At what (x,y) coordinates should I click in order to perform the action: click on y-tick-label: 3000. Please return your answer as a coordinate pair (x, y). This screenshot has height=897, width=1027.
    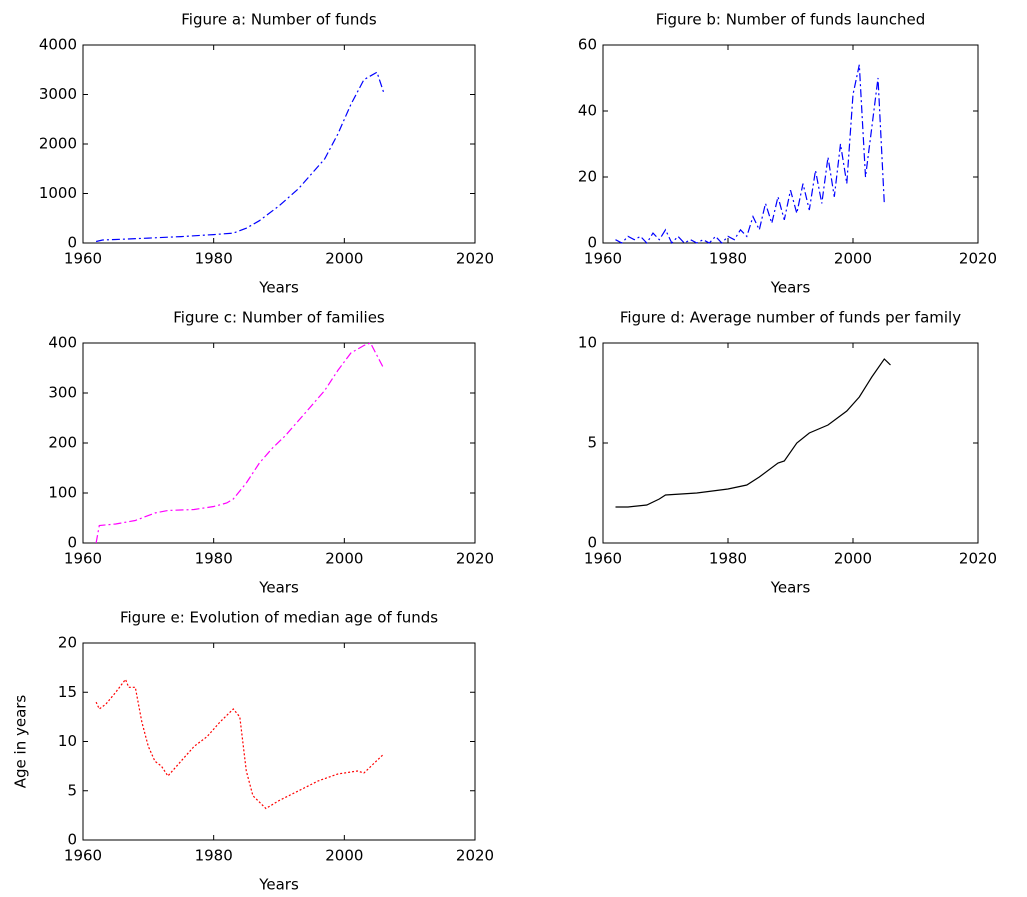
    Looking at the image, I should click on (58, 94).